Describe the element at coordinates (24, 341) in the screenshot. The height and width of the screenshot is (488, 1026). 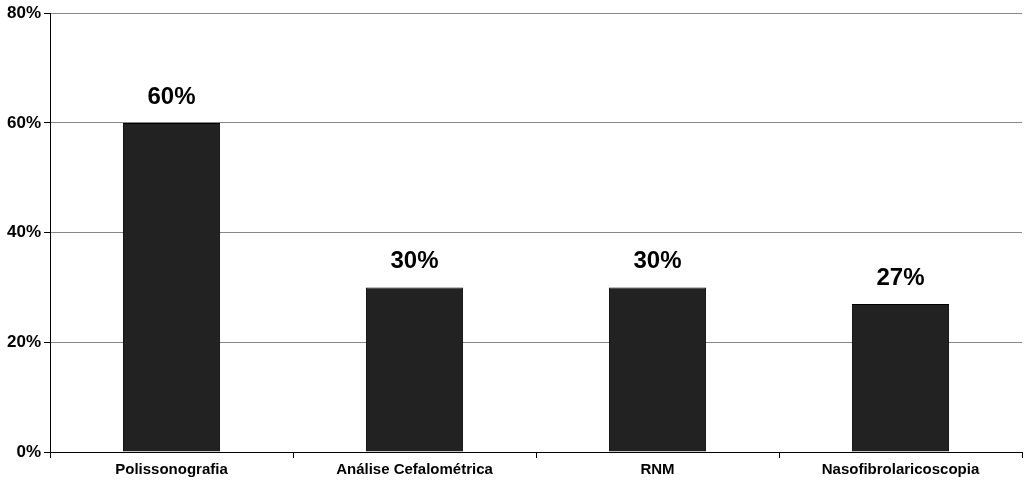
I see `y-tick-label: 20%` at that location.